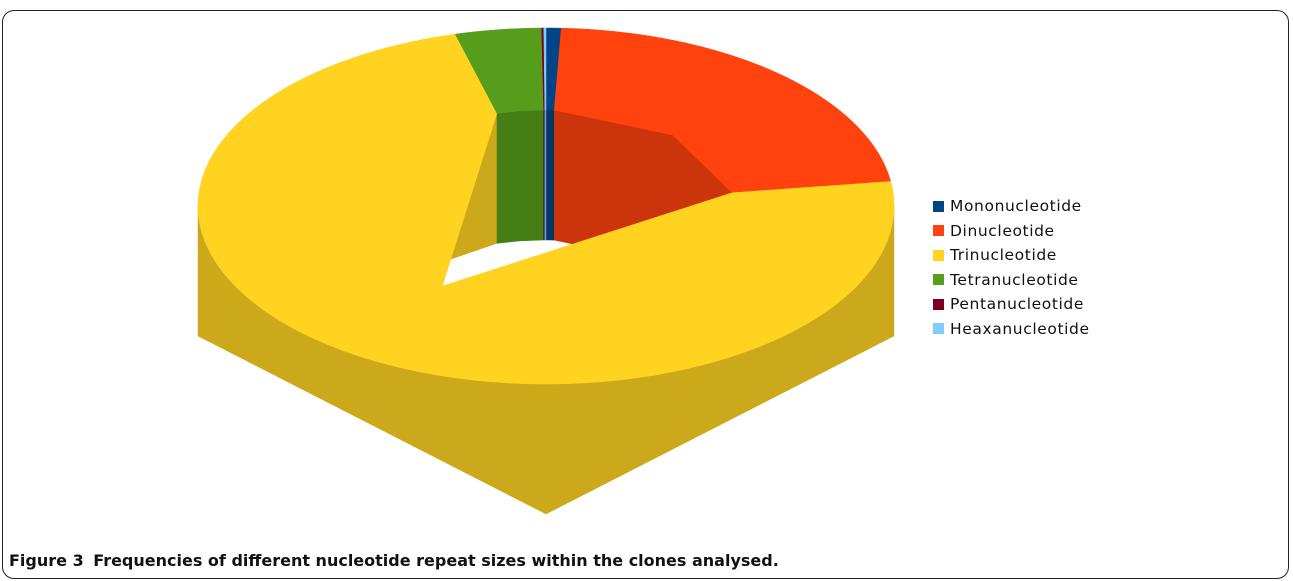 The width and height of the screenshot is (1293, 581). I want to click on slice-dinucleotide, so click(723, 110).